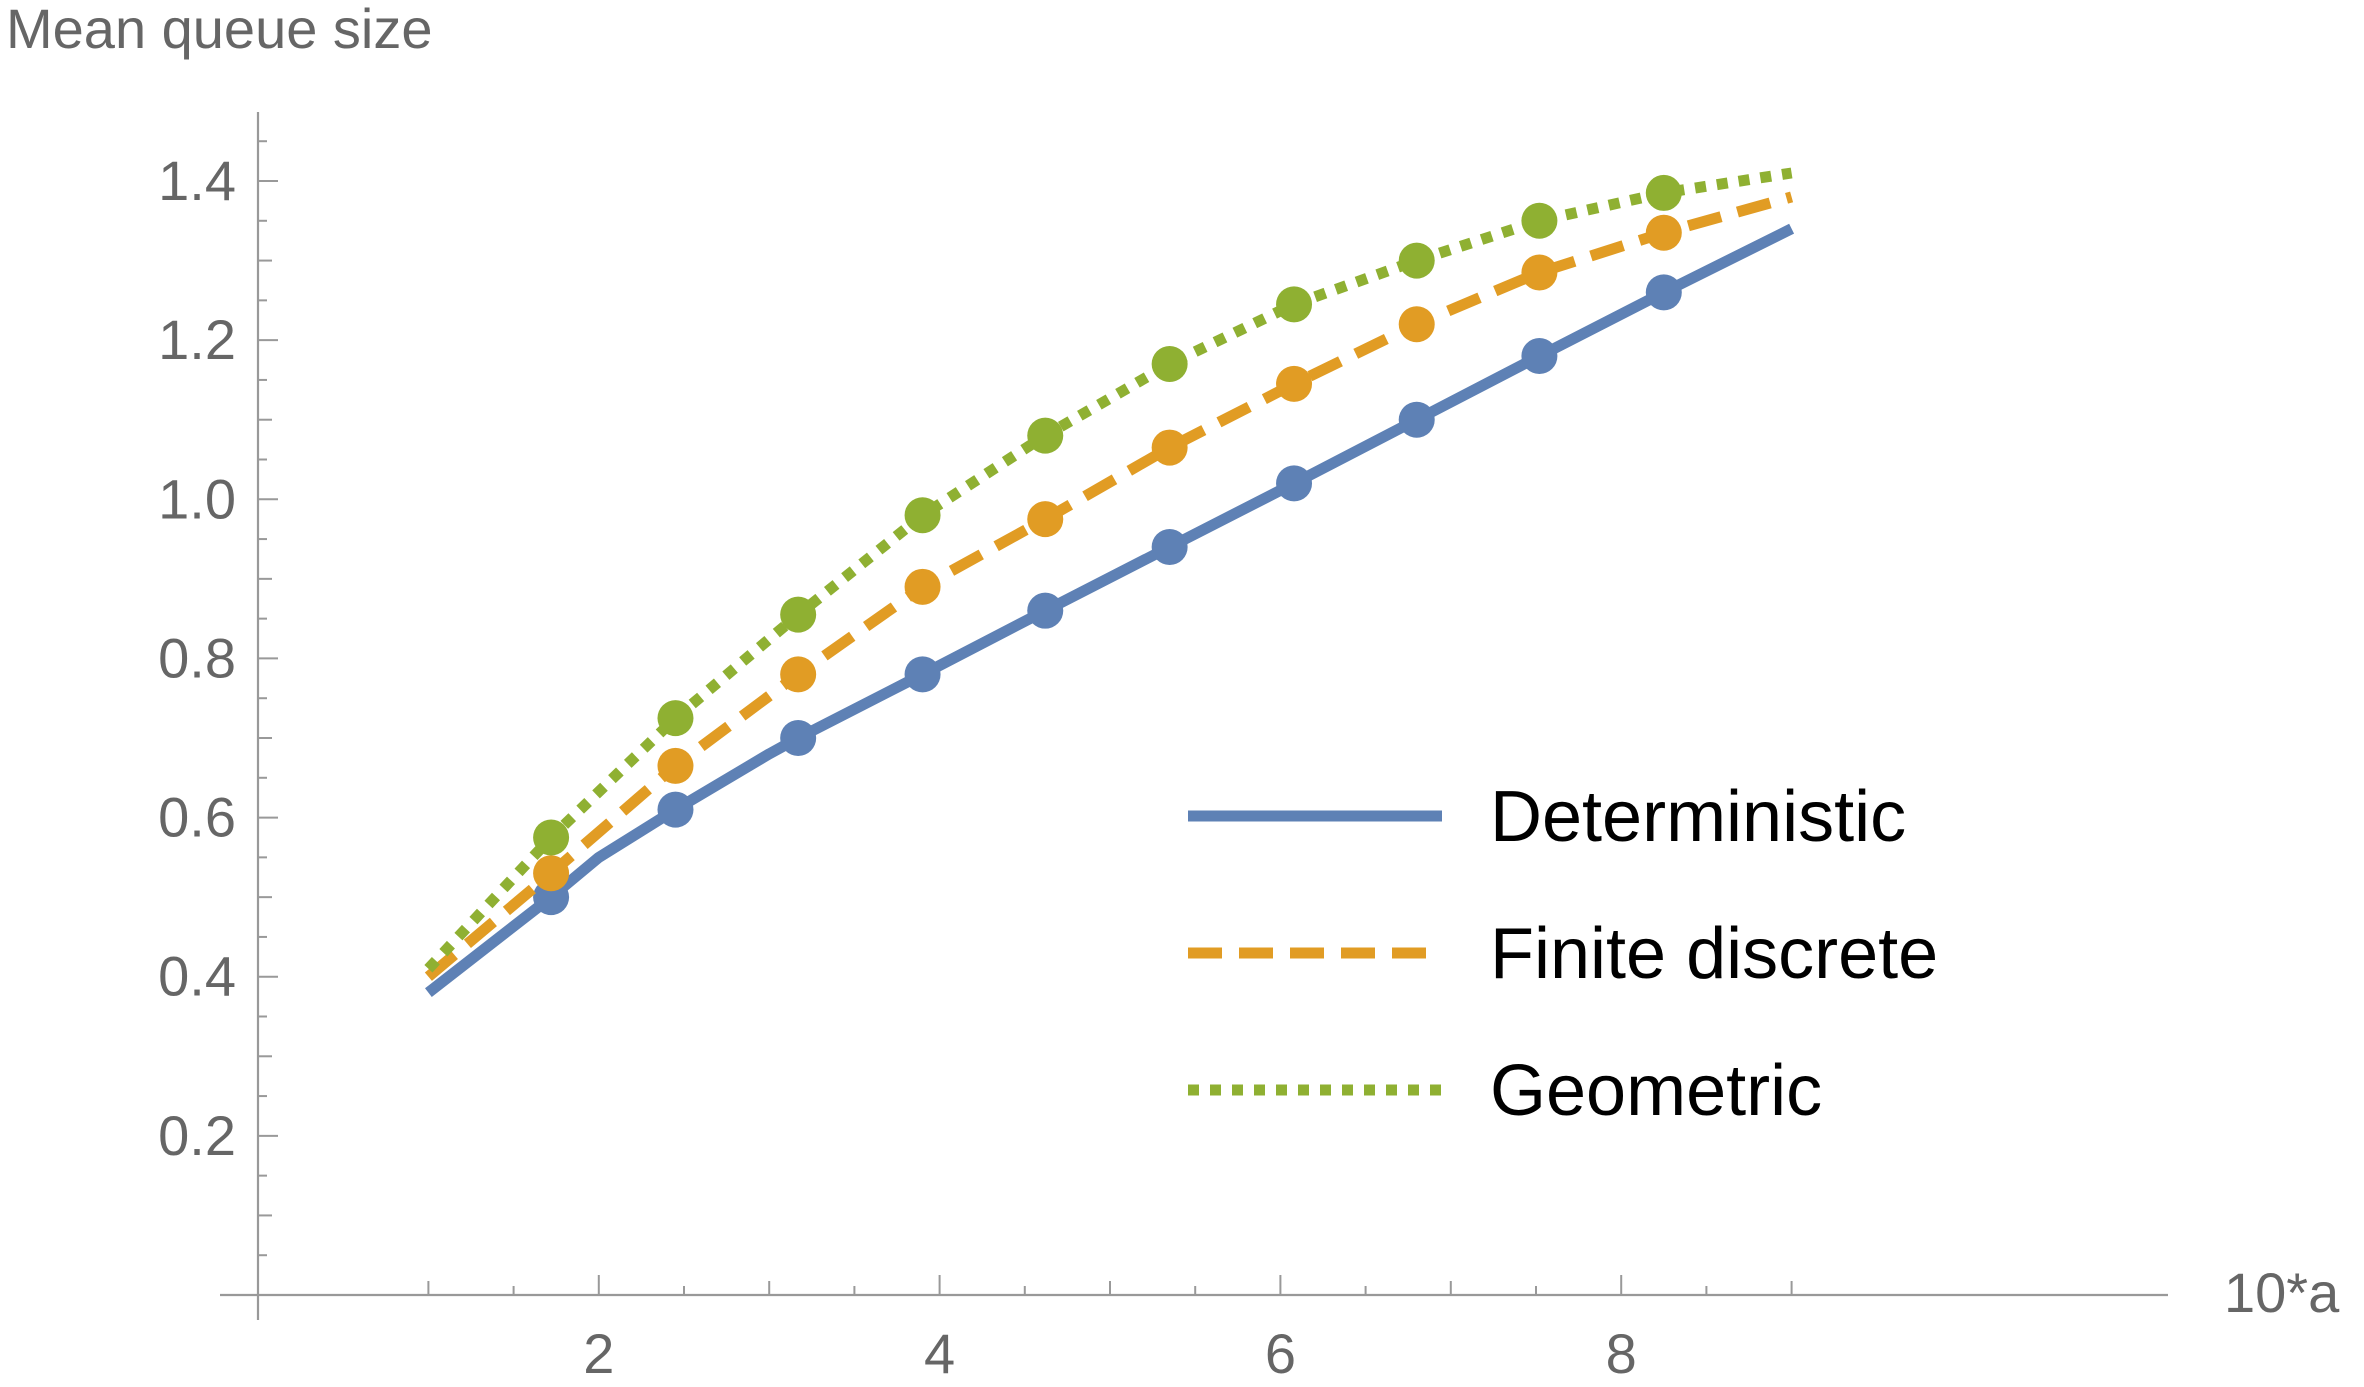  What do you see at coordinates (219, 30) in the screenshot?
I see `y-axis-title: Mean queue size` at bounding box center [219, 30].